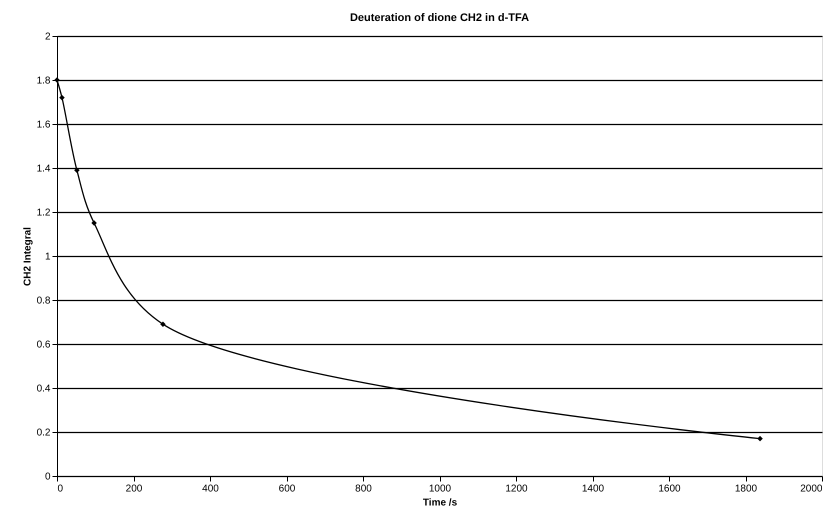 Image resolution: width=831 pixels, height=519 pixels. Describe the element at coordinates (47, 37) in the screenshot. I see `y-tick-label: 2` at that location.